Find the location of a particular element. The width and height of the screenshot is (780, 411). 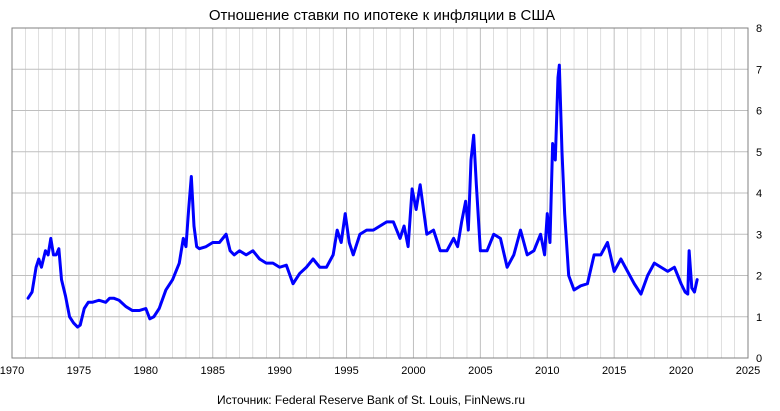

y-axis-tick-labels: 0 1 2 3 4 5 6 7 8 is located at coordinates (759, 194).